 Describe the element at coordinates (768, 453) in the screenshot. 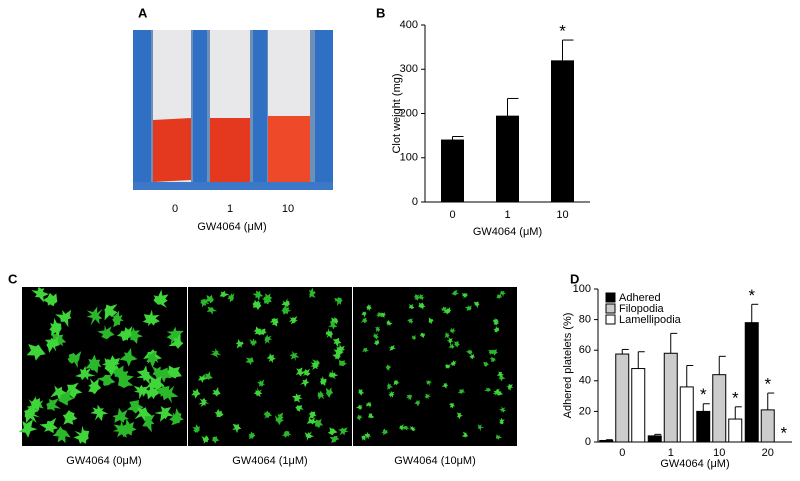

I see `x-tick-label: 20` at that location.